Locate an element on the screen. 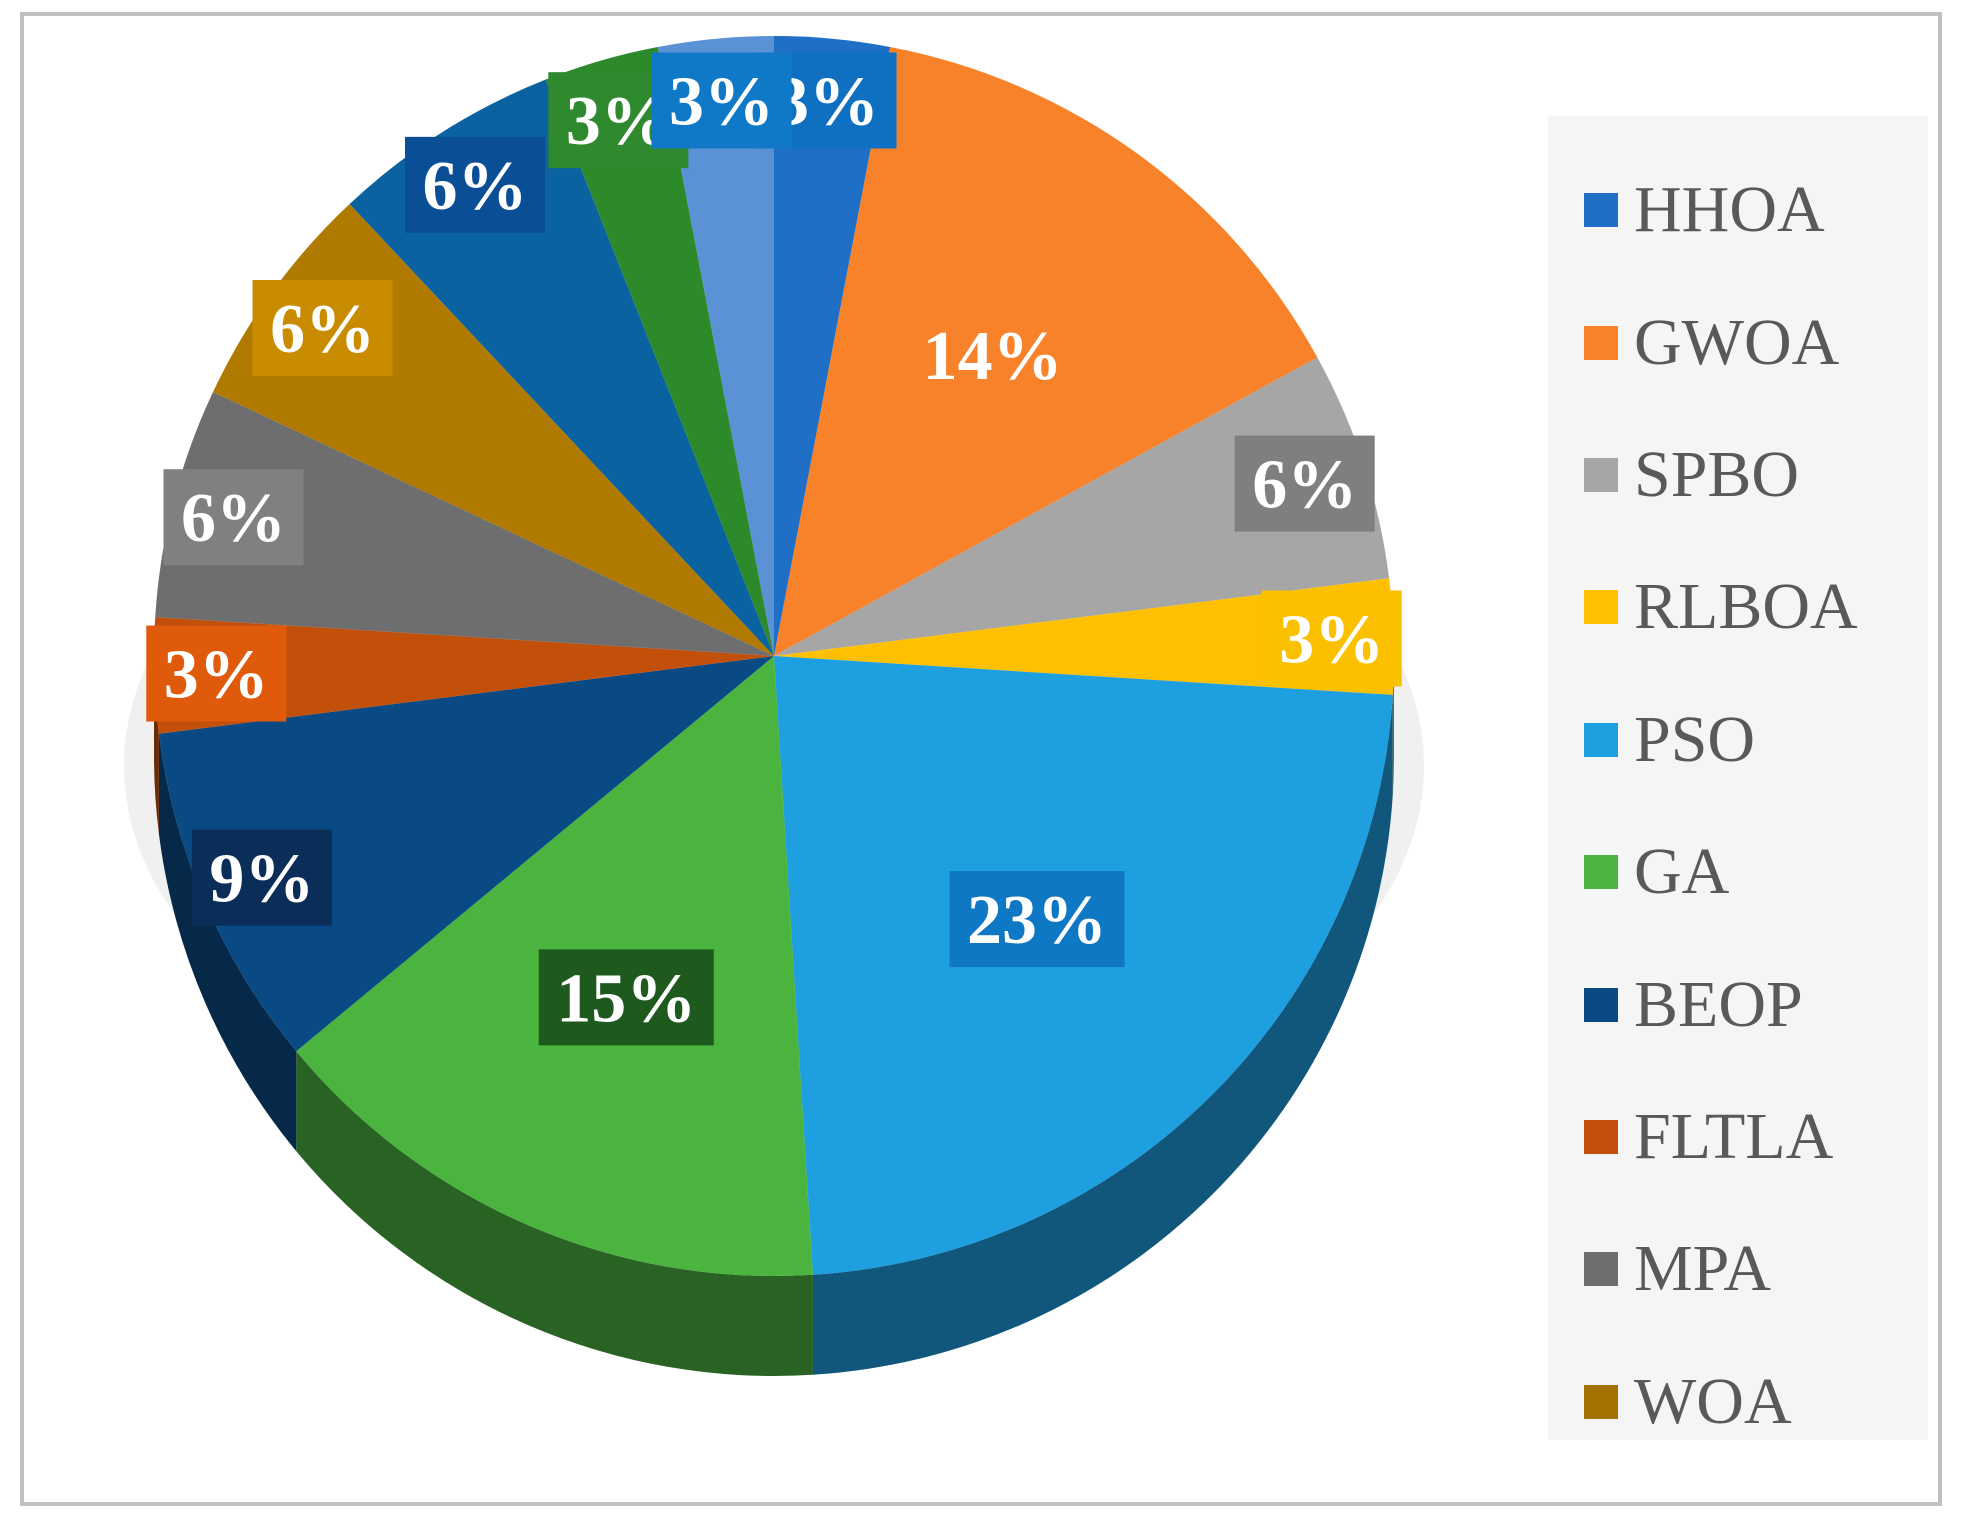  data-label-10: 6% is located at coordinates (475, 184).